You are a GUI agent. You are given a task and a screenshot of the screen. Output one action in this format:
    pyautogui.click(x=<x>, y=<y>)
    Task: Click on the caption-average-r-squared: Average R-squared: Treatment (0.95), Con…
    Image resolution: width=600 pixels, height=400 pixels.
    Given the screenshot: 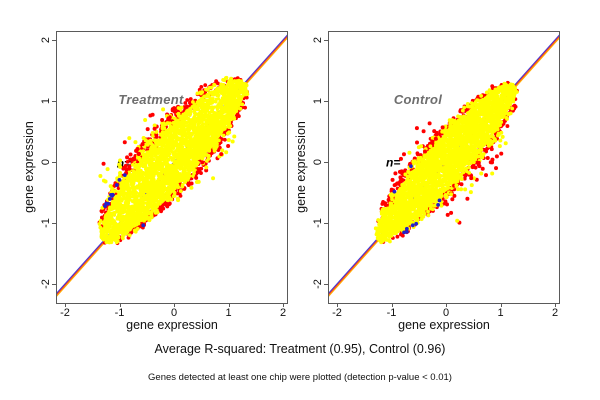 What is the action you would take?
    pyautogui.click(x=300, y=349)
    